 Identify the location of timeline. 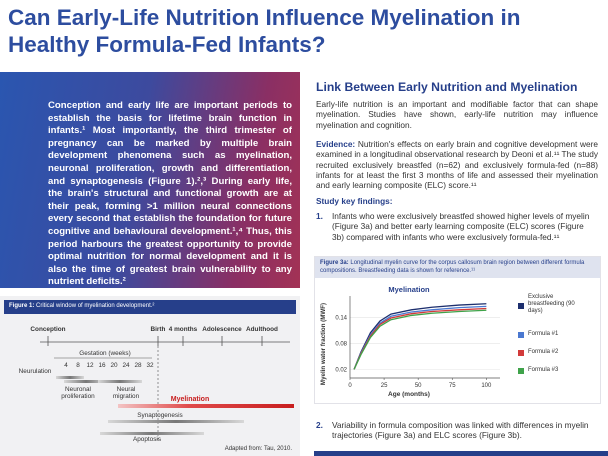
(167, 388).